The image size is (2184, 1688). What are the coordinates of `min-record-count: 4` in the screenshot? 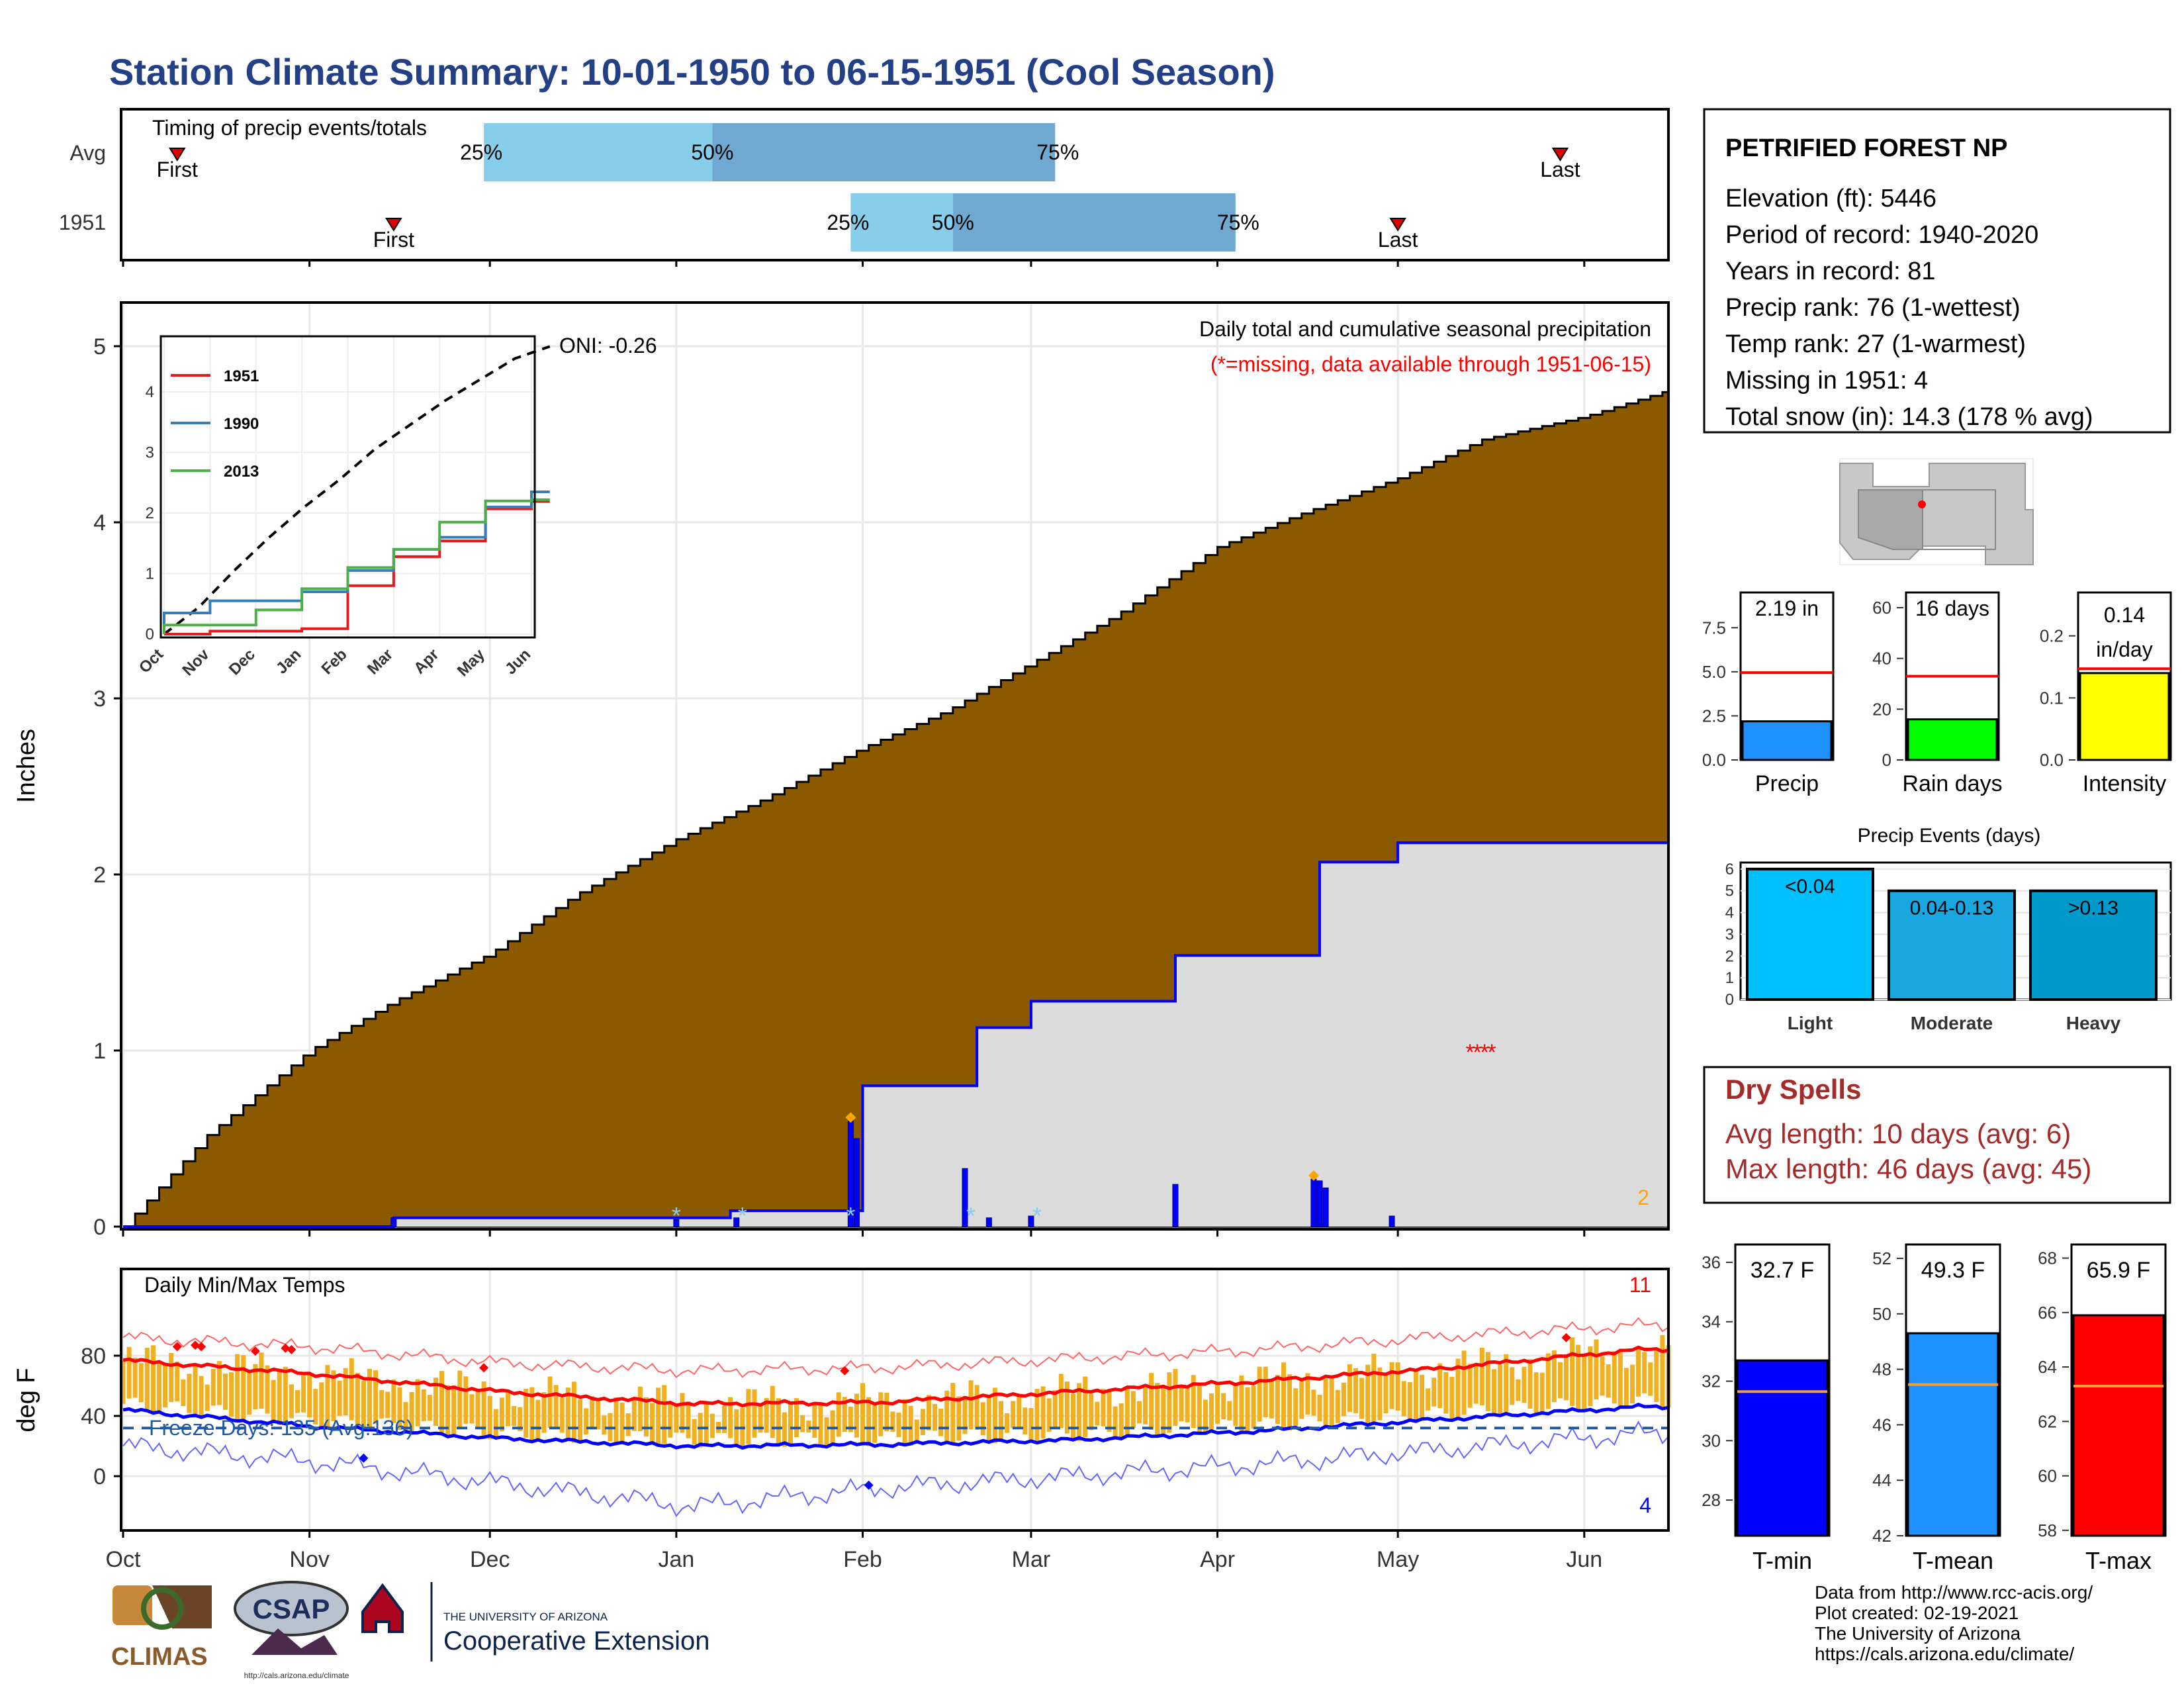 It's located at (1645, 1505).